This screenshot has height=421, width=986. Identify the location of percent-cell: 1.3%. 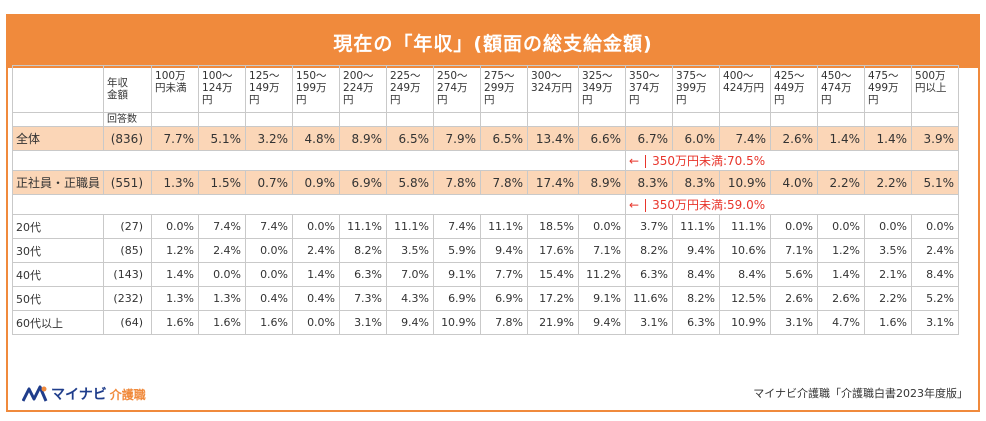
(175, 298).